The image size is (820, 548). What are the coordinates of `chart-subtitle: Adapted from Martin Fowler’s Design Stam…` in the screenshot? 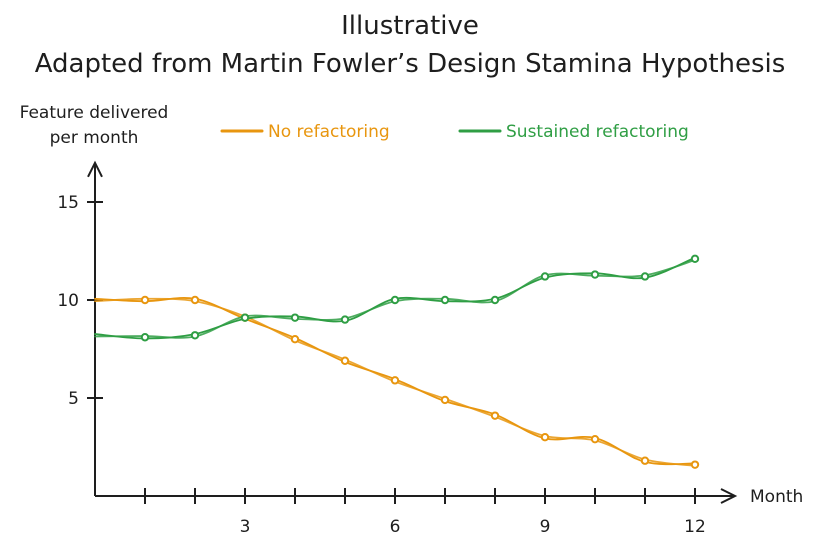 It's located at (410, 64).